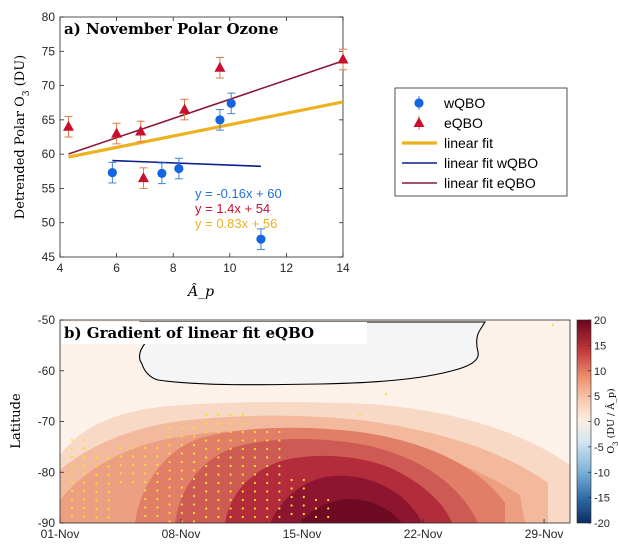 The height and width of the screenshot is (559, 618). I want to click on legend-label: linear fit, so click(468, 143).